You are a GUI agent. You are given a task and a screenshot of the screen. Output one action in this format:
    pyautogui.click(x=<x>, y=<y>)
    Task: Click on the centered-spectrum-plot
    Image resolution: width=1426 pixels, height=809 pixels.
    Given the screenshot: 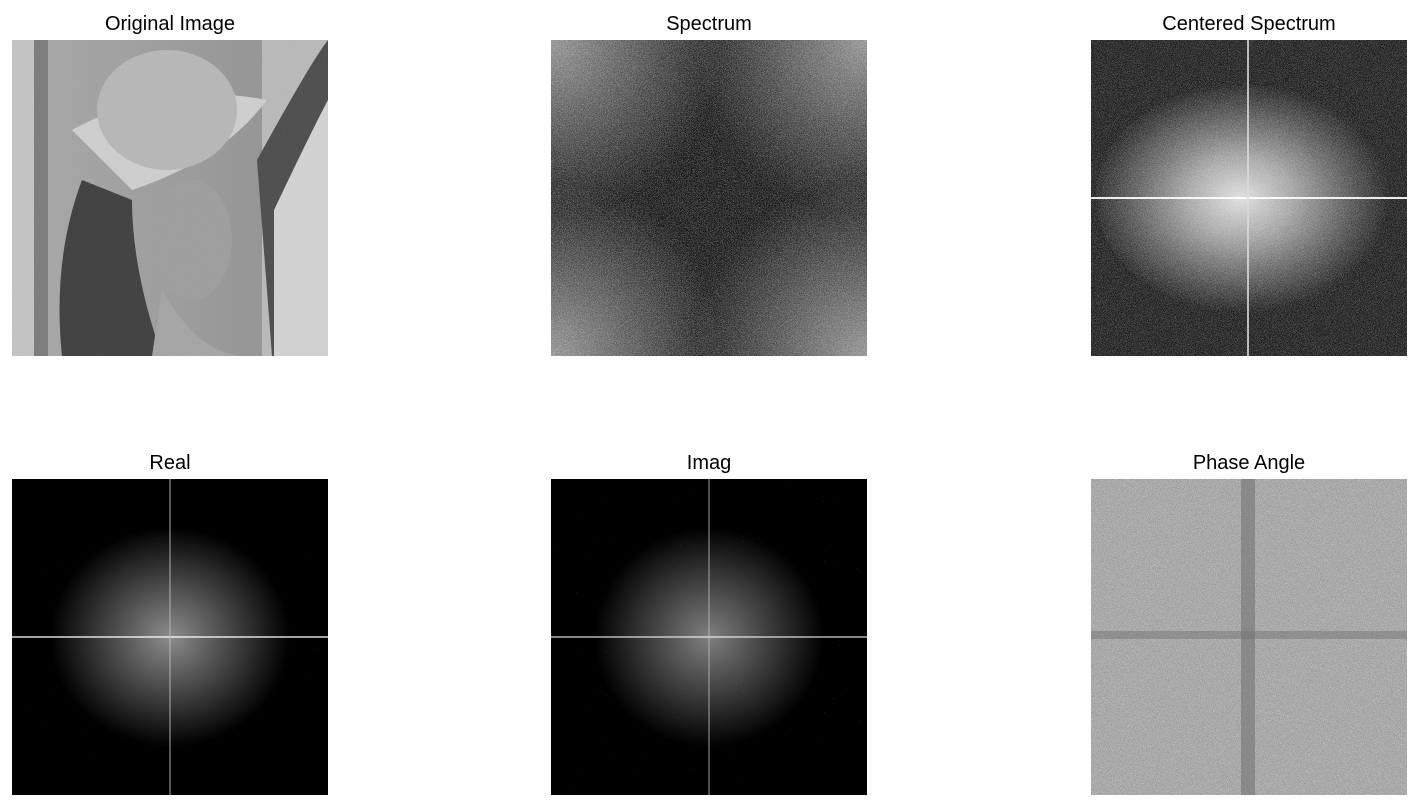 What is the action you would take?
    pyautogui.click(x=1249, y=198)
    